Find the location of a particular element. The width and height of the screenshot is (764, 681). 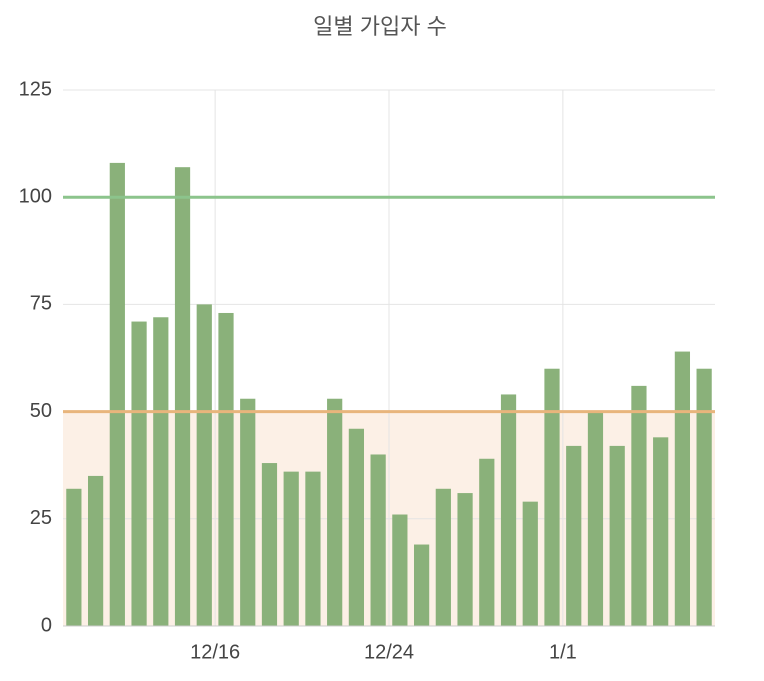

x-tick-label: 12/16 is located at coordinates (215, 652).